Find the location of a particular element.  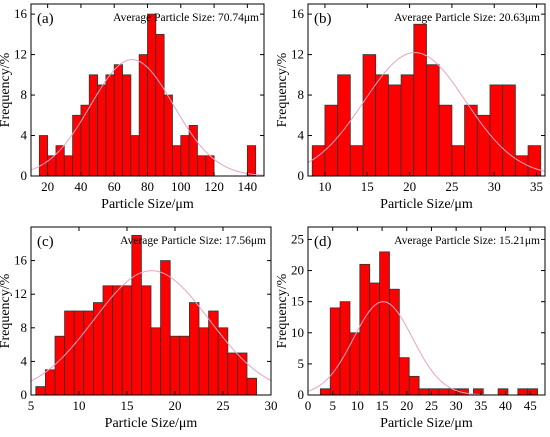

y-tick-label: 5 is located at coordinates (301, 363).